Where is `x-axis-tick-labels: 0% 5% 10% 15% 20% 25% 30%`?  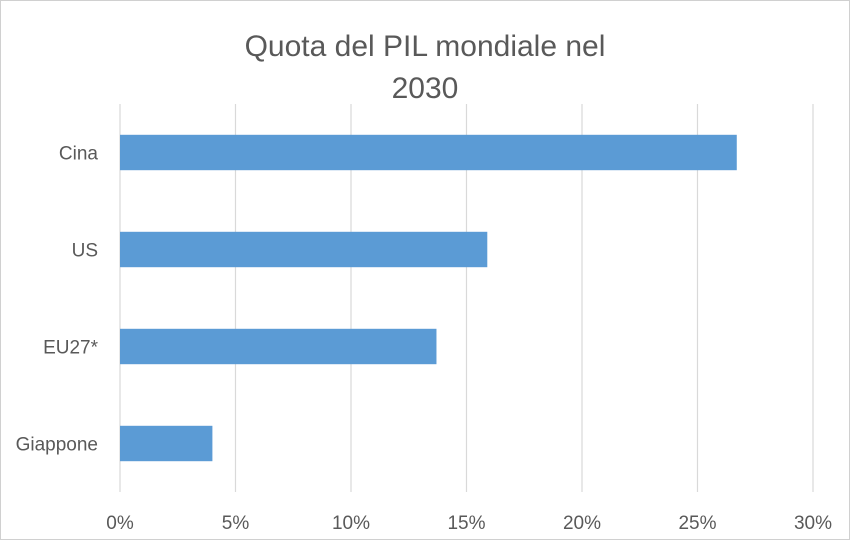
x-axis-tick-labels: 0% 5% 10% 15% 20% 25% 30% is located at coordinates (469, 523).